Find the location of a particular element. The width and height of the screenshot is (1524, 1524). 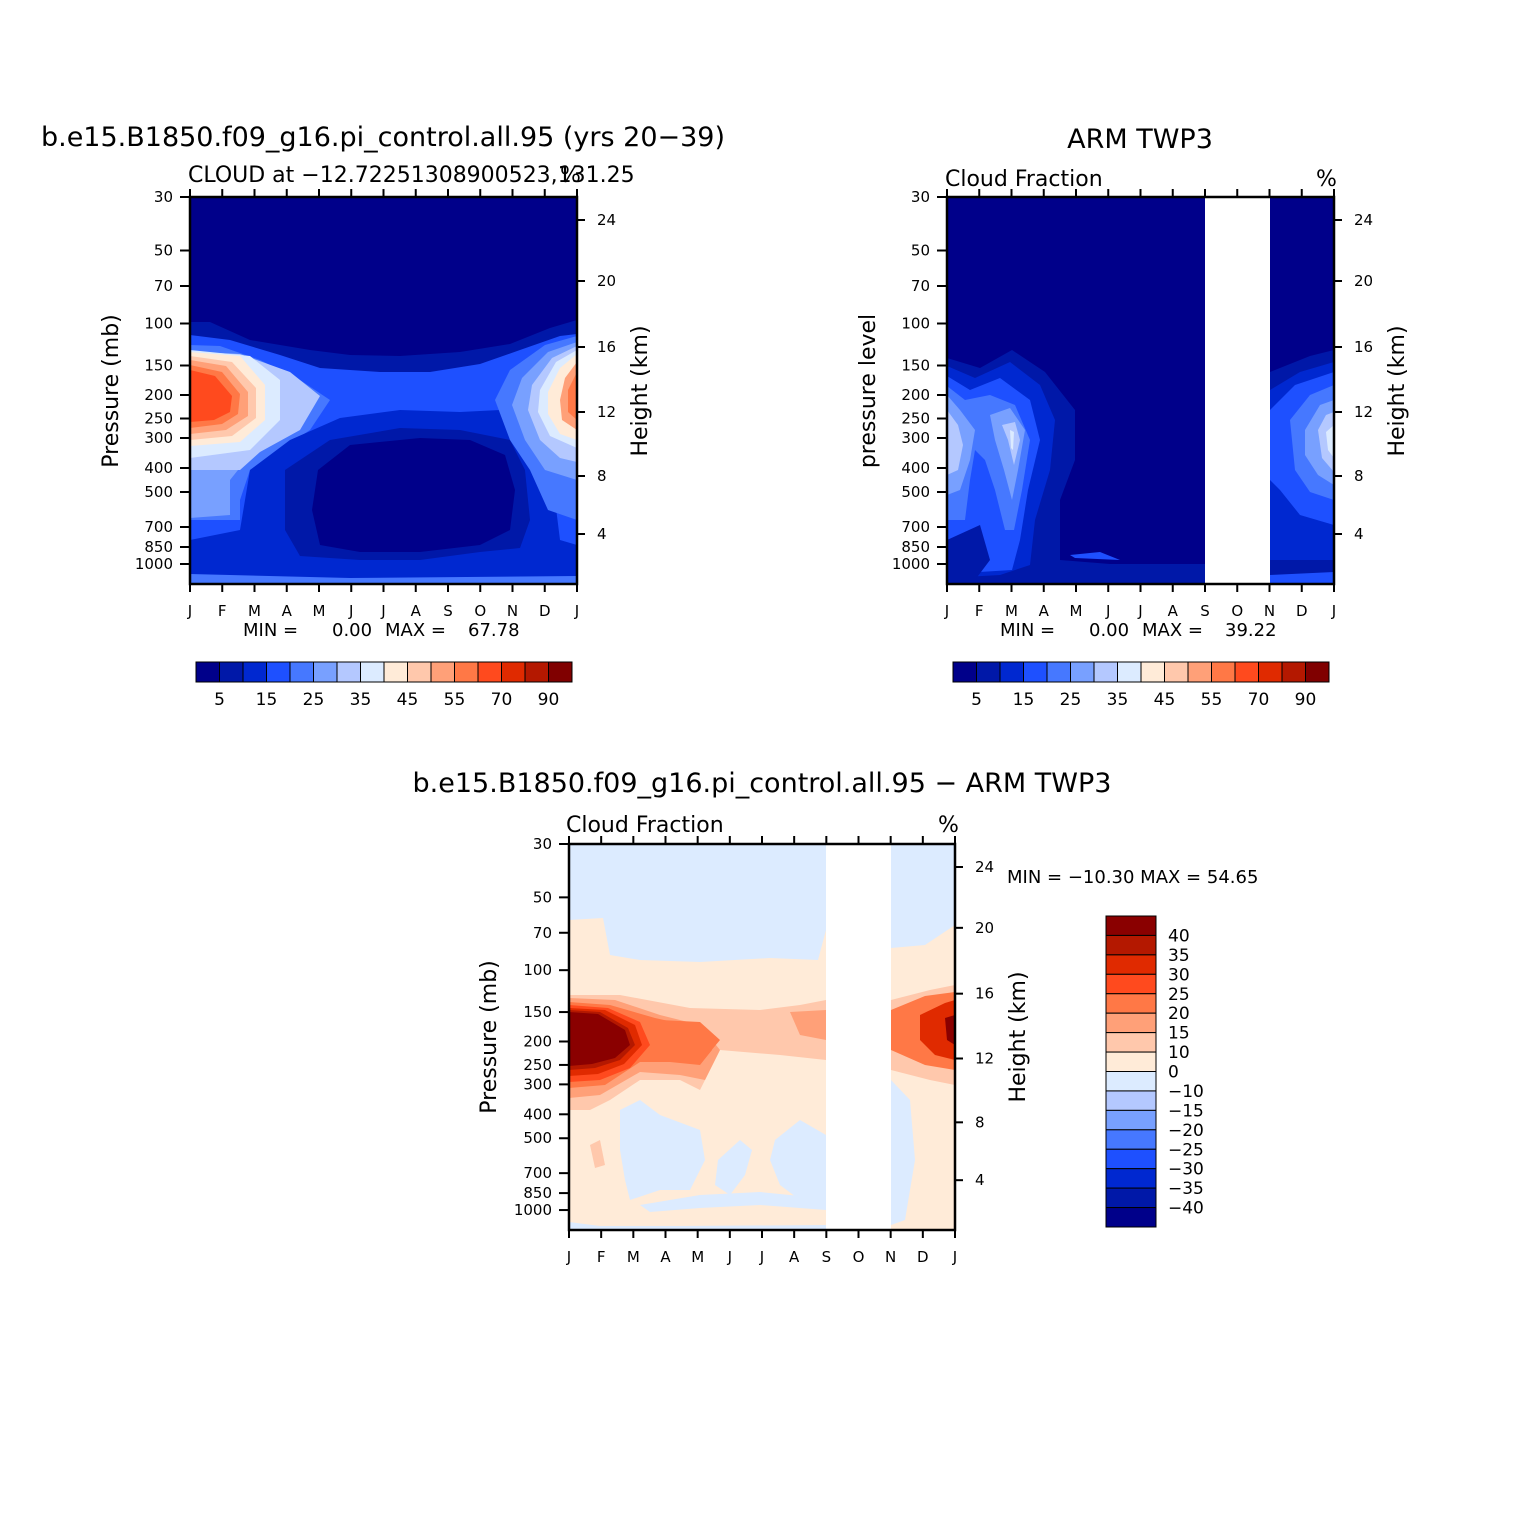

panel-diff-units: % is located at coordinates (948, 825).